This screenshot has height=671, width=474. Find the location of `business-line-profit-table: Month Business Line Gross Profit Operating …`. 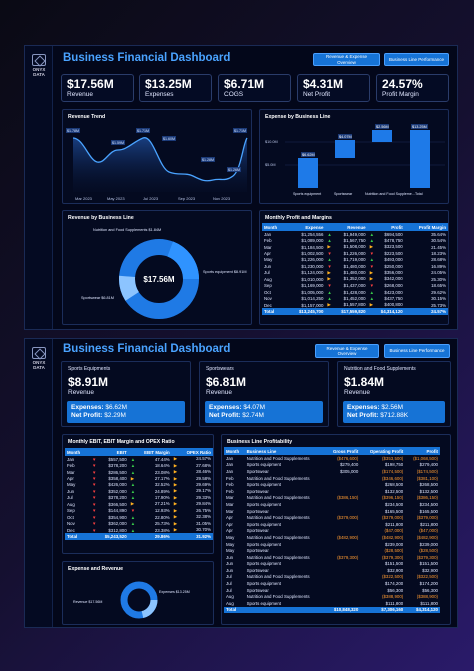

business-line-profit-table: Month Business Line Gross Profit Operating … is located at coordinates (332, 530).